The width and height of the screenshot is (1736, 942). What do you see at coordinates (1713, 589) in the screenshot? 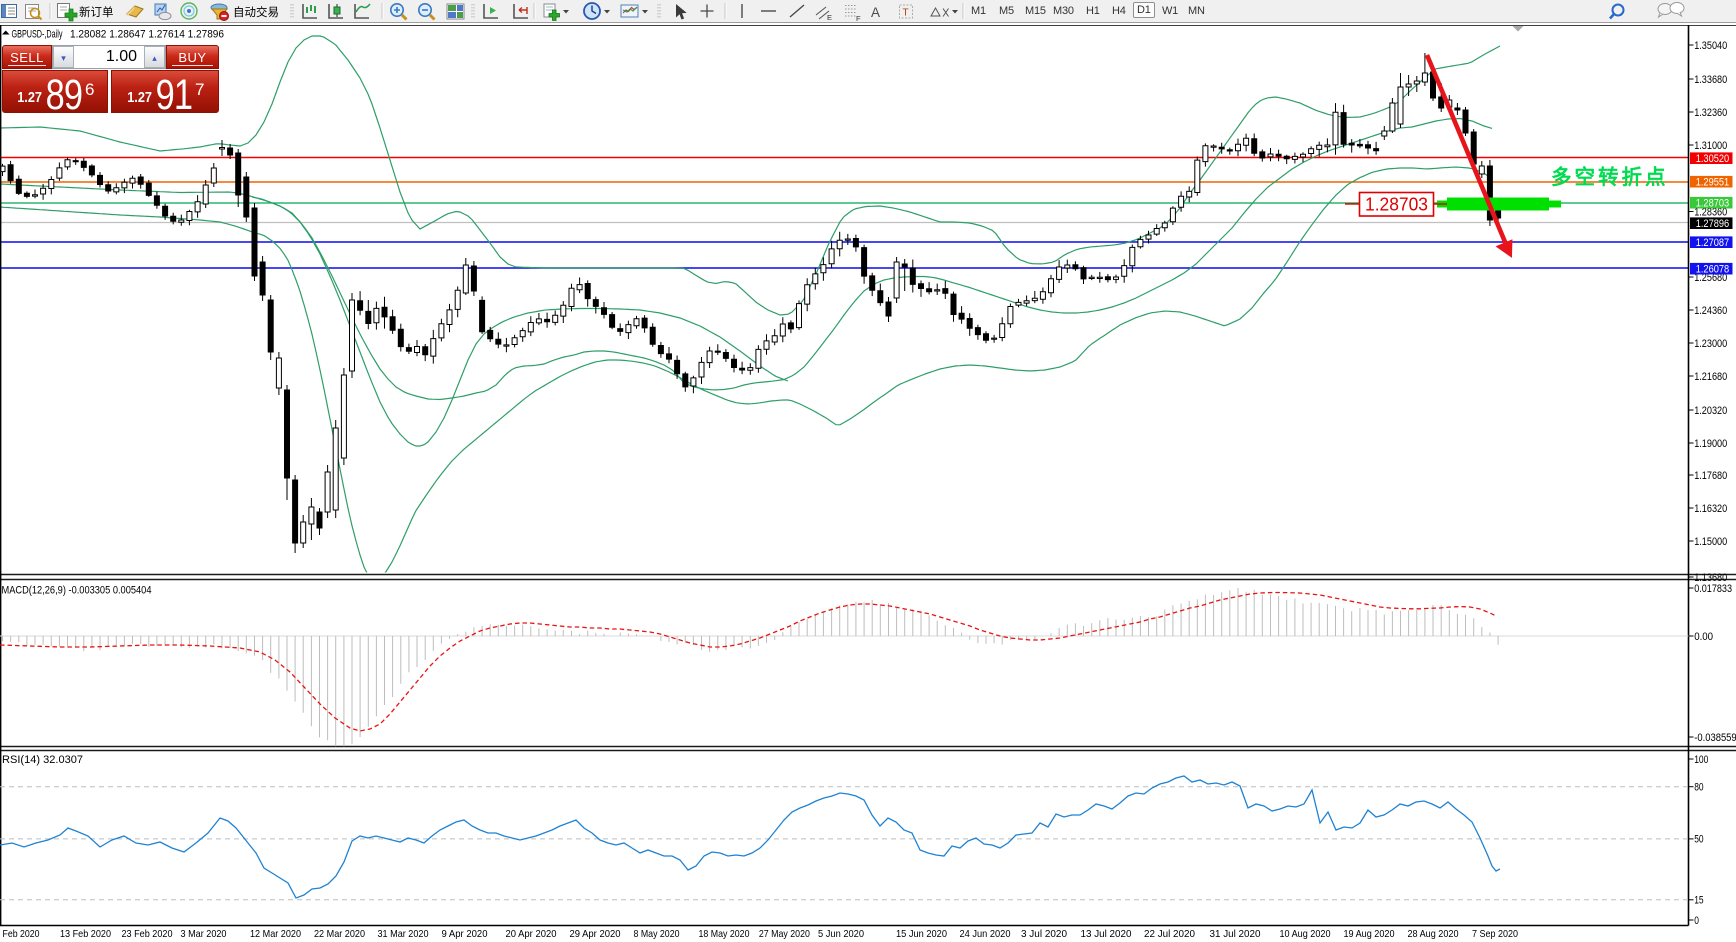
I see `svg-text: 0.017833` at bounding box center [1713, 589].